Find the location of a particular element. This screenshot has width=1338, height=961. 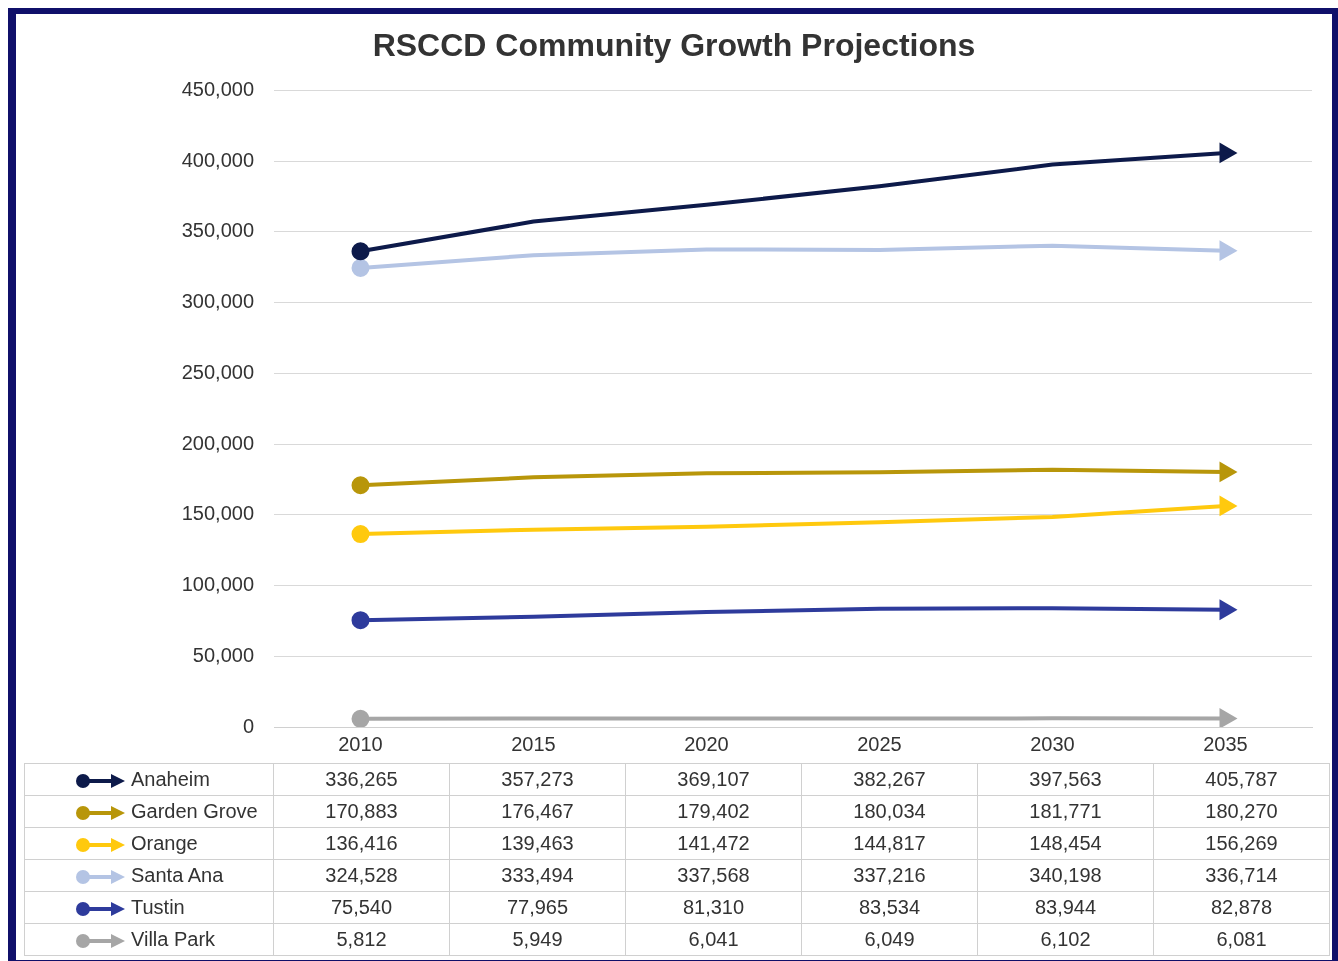

data-label: 139,463 is located at coordinates (537, 843).